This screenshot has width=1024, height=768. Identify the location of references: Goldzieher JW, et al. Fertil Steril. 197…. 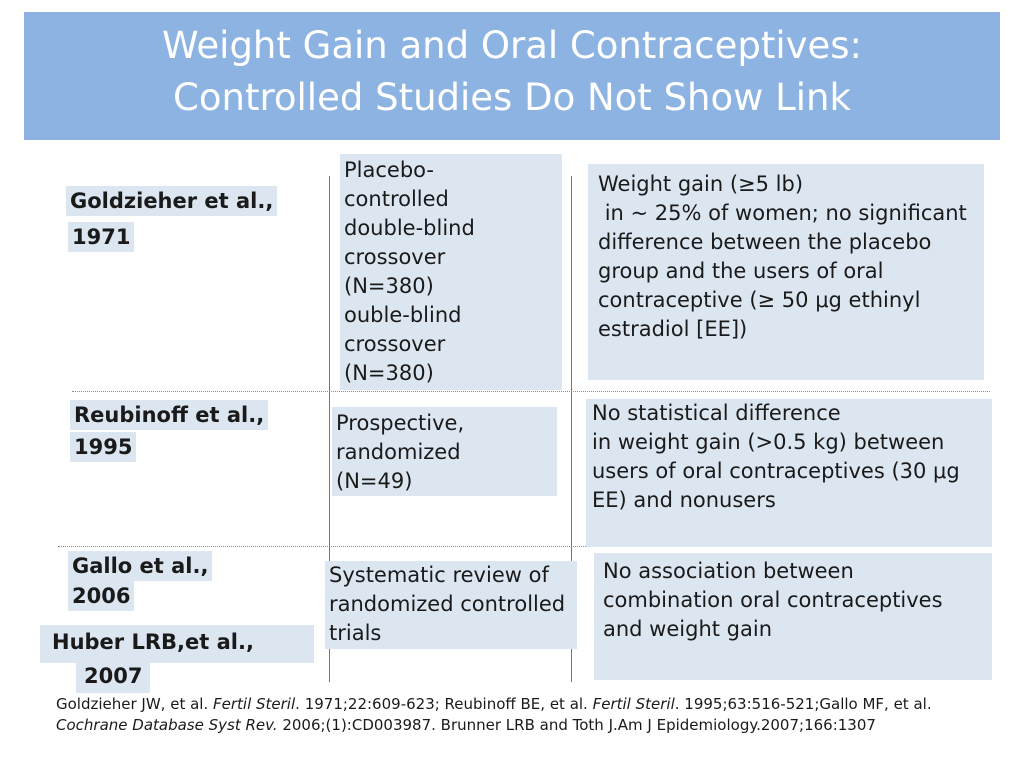
(516, 715).